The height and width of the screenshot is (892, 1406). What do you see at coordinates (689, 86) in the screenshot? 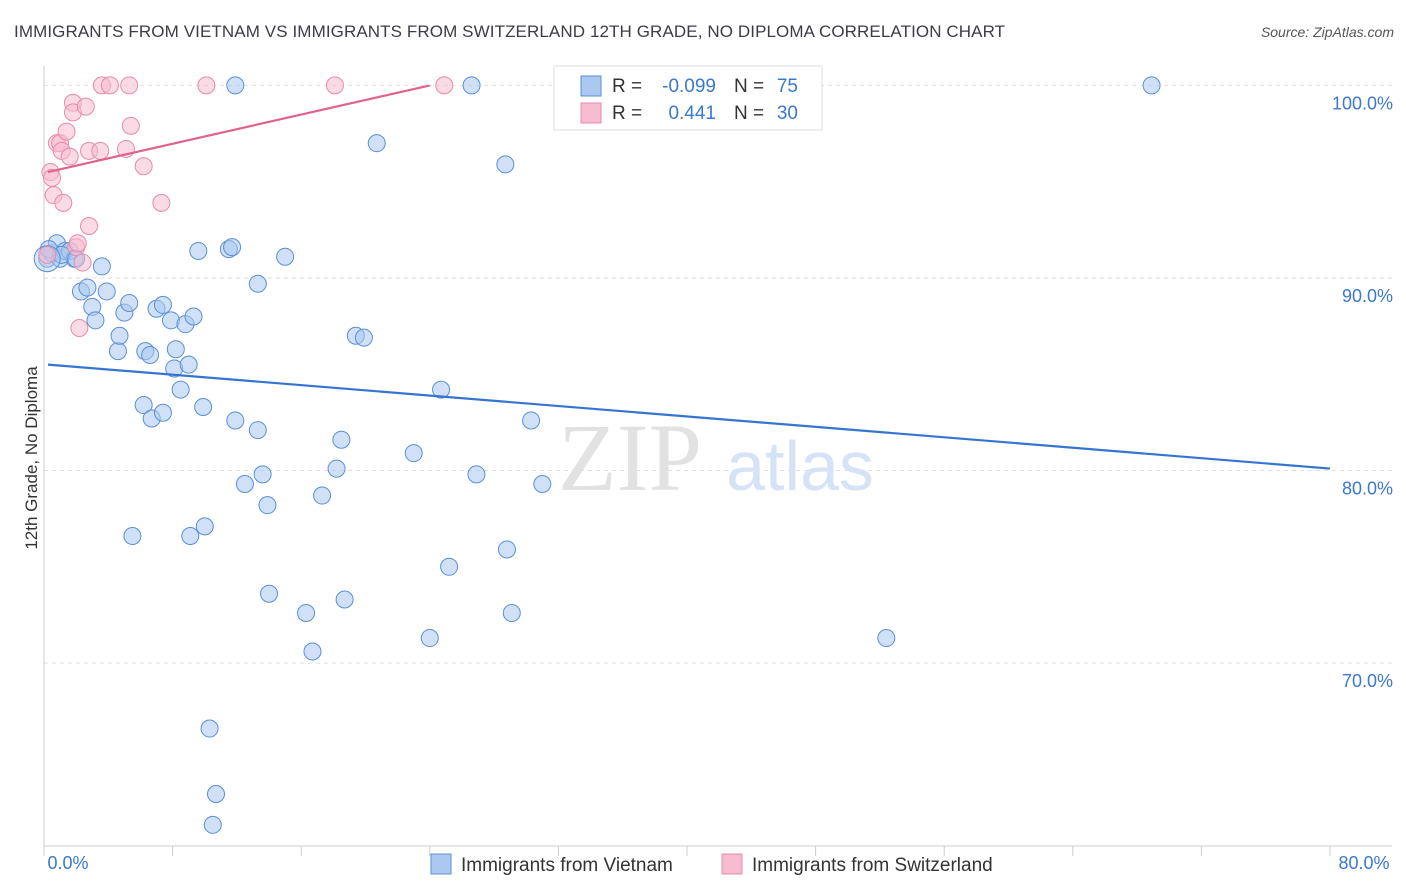
I see `stats-r-value-vietnam: -0.099` at bounding box center [689, 86].